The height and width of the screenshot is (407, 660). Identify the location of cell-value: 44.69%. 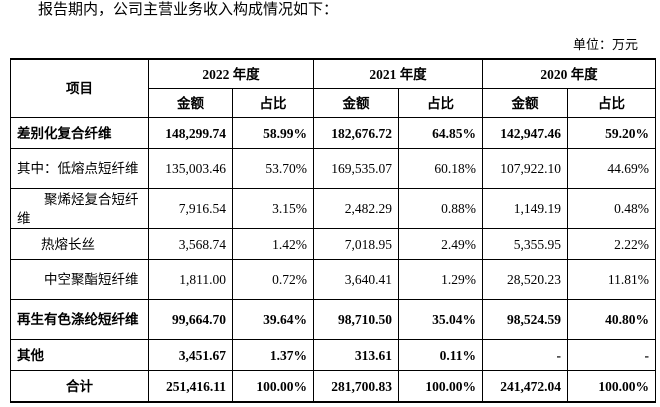
(611, 168).